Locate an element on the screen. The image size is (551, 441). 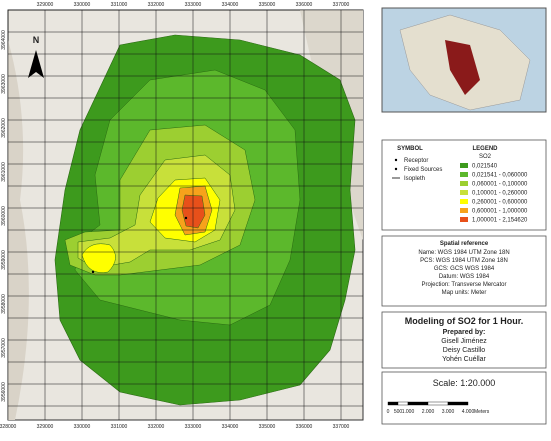
inset-region is located at coordinates (462, 67).